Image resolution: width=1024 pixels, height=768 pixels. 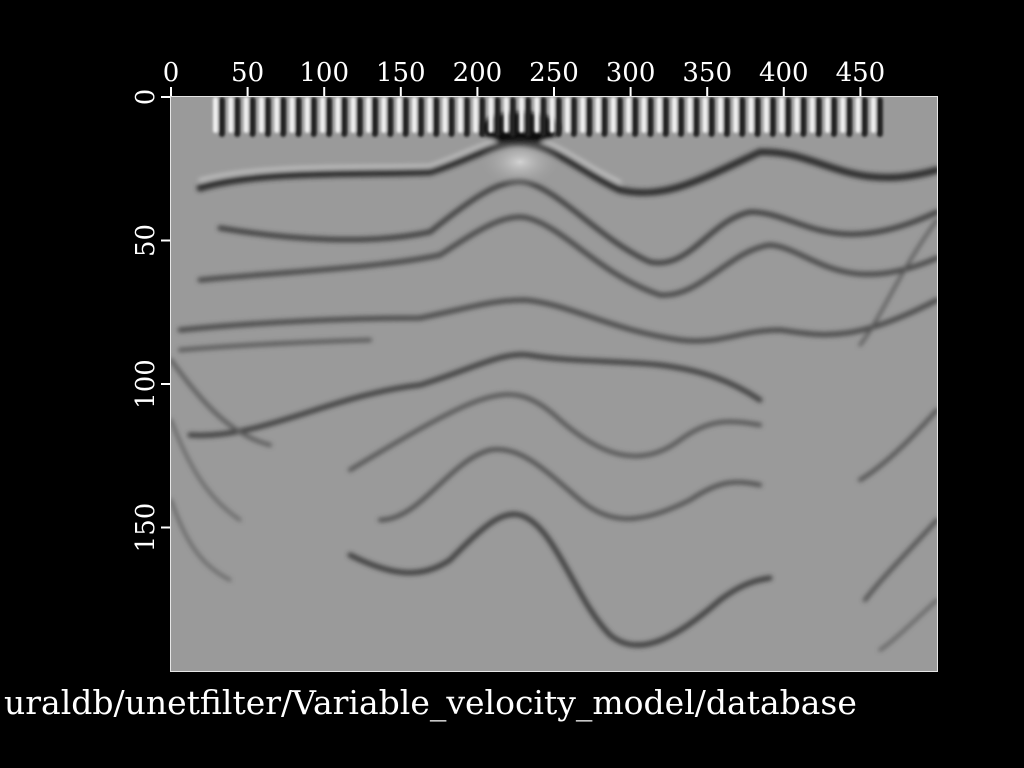 What do you see at coordinates (784, 73) in the screenshot?
I see `x-tick-label: 400` at bounding box center [784, 73].